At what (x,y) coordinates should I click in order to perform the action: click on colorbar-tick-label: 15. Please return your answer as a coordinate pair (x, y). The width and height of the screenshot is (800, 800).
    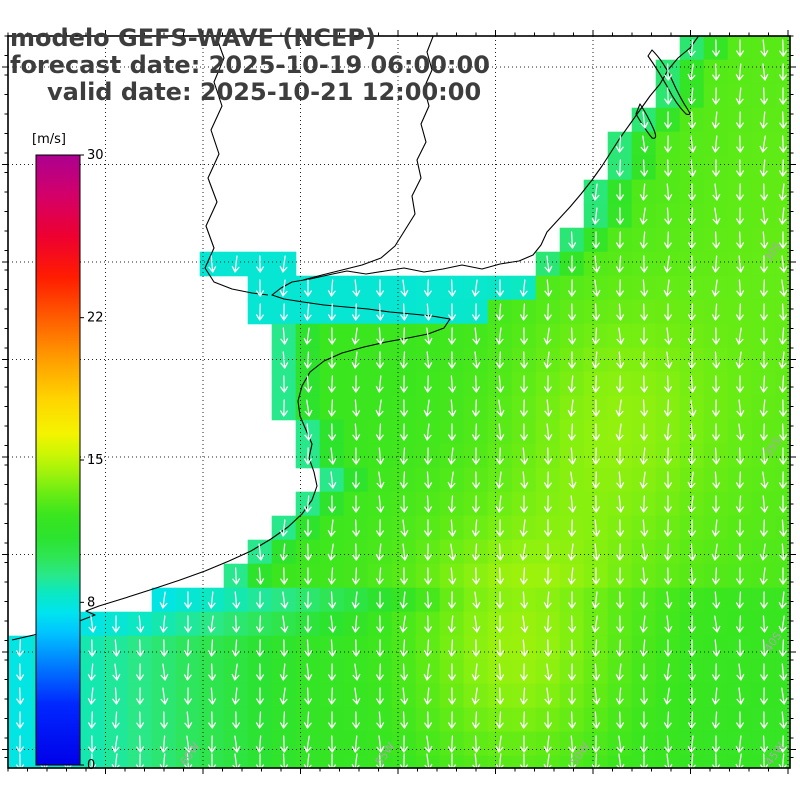
    Looking at the image, I should click on (95, 460).